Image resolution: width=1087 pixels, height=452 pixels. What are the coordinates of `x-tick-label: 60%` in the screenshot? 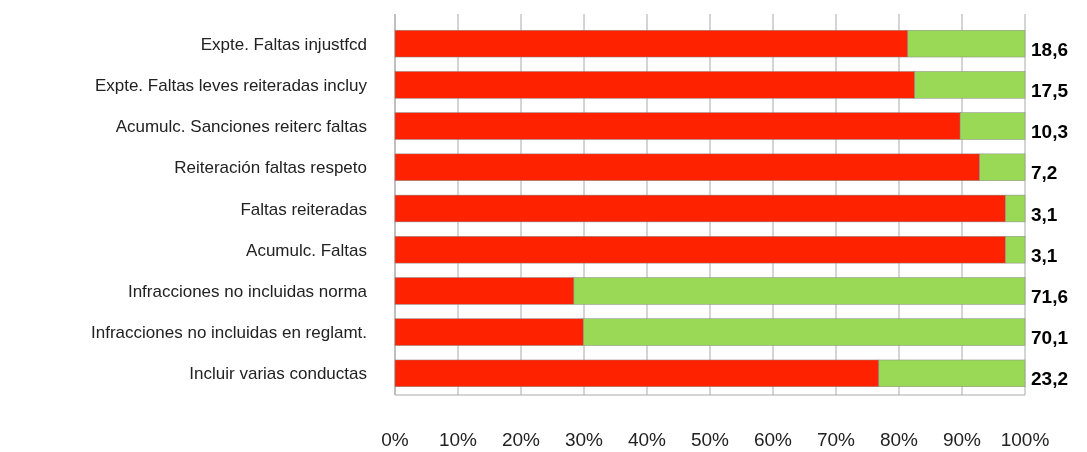 It's located at (773, 439).